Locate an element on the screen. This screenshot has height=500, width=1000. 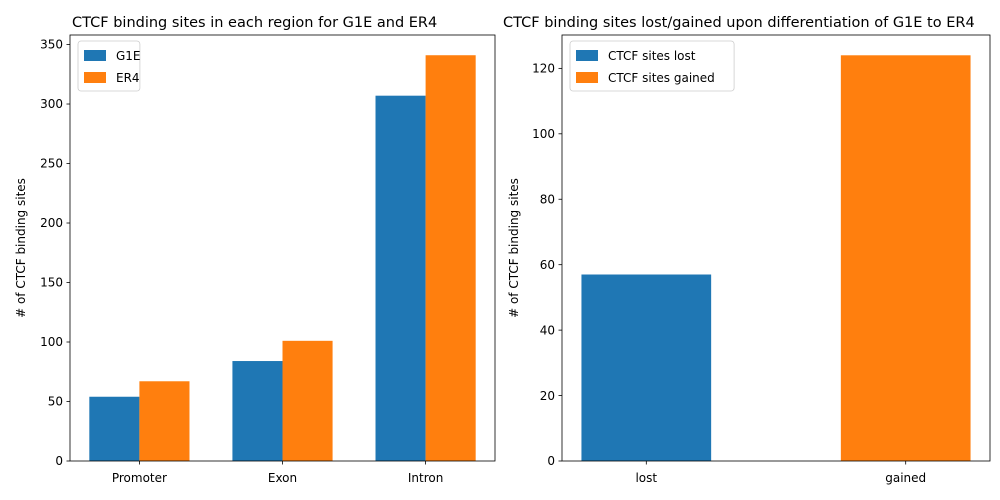
y-tick-label: 50 is located at coordinates (55, 402).